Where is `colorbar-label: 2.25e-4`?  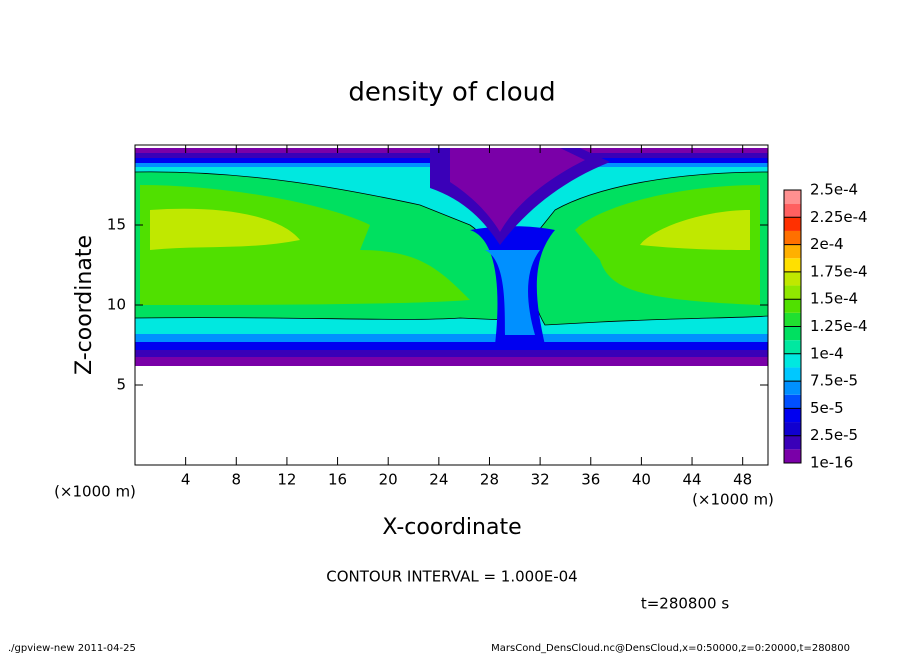 colorbar-label: 2.25e-4 is located at coordinates (839, 217).